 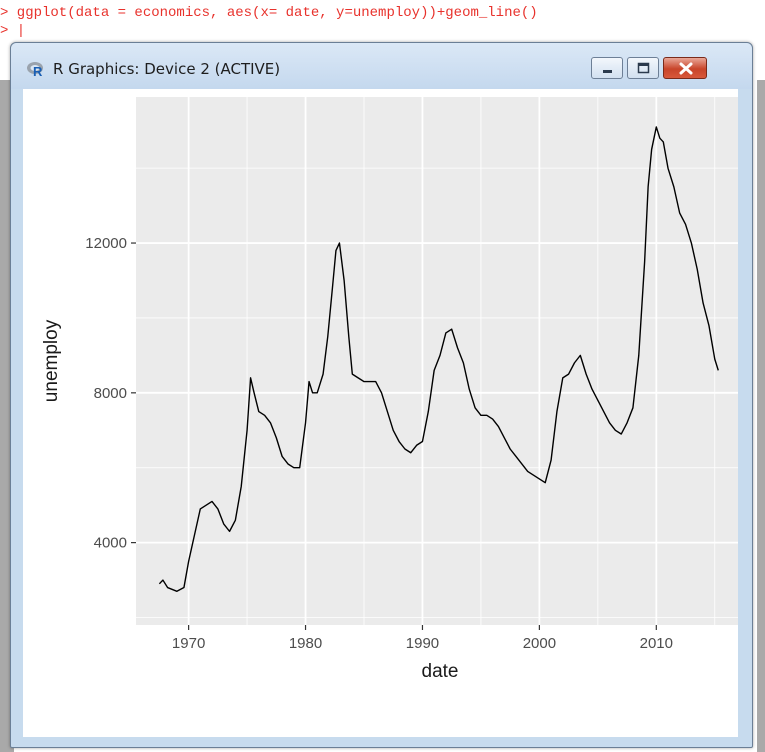 I want to click on y-axis-label: unemploy, so click(x=51, y=360).